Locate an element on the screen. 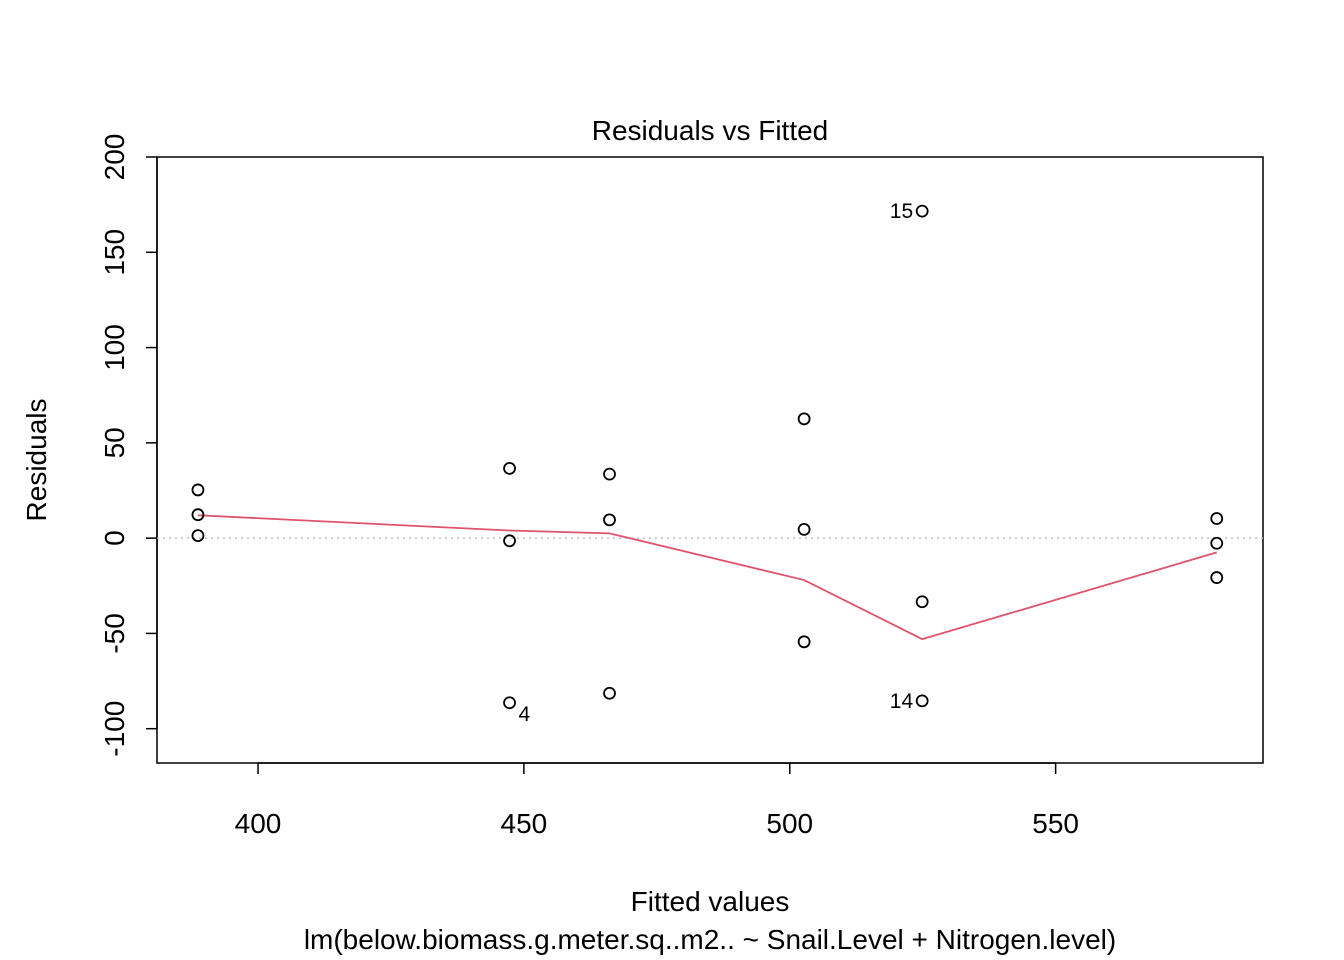 The width and height of the screenshot is (1344, 960). x-tick-label: 400 is located at coordinates (258, 823).